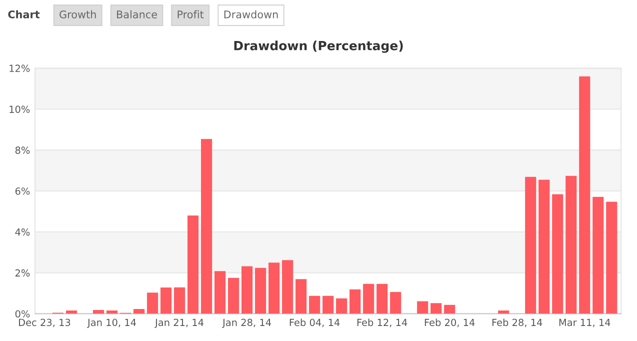 The width and height of the screenshot is (637, 341). I want to click on y-tick-label: 2%, so click(22, 273).